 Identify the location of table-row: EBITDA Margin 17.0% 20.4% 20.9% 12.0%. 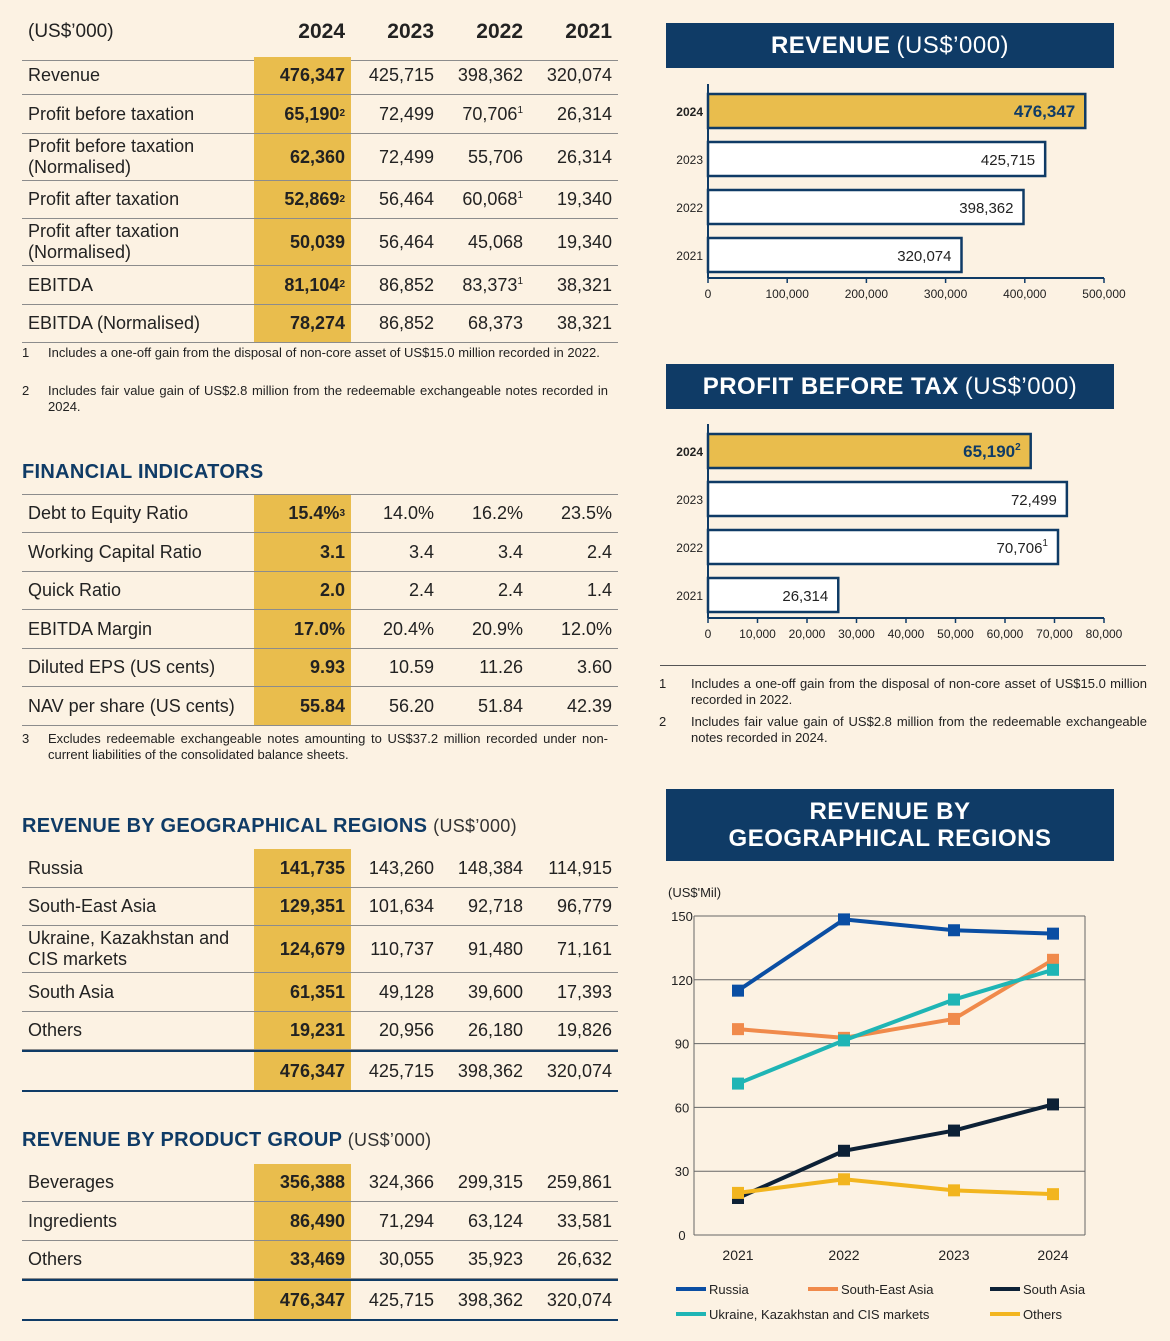
(320, 629).